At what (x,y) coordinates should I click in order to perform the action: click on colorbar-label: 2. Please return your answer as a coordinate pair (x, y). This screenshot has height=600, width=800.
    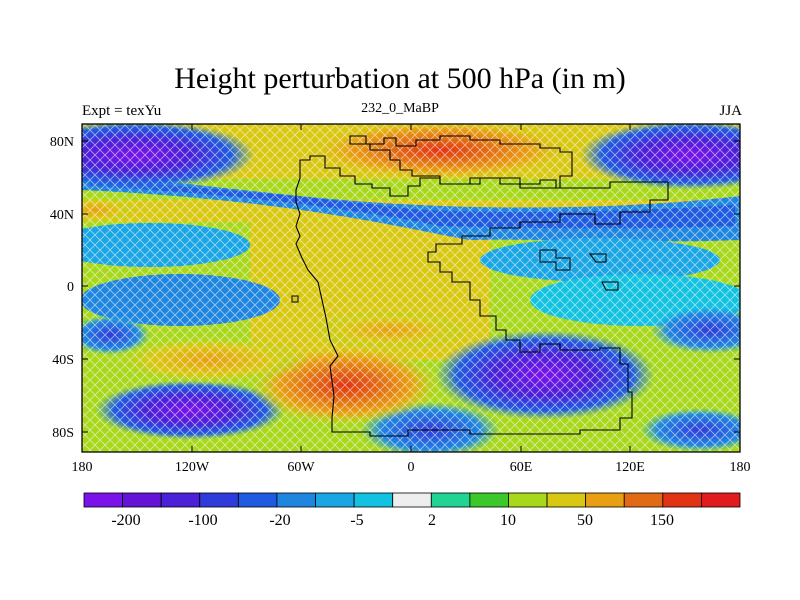
    Looking at the image, I should click on (432, 520).